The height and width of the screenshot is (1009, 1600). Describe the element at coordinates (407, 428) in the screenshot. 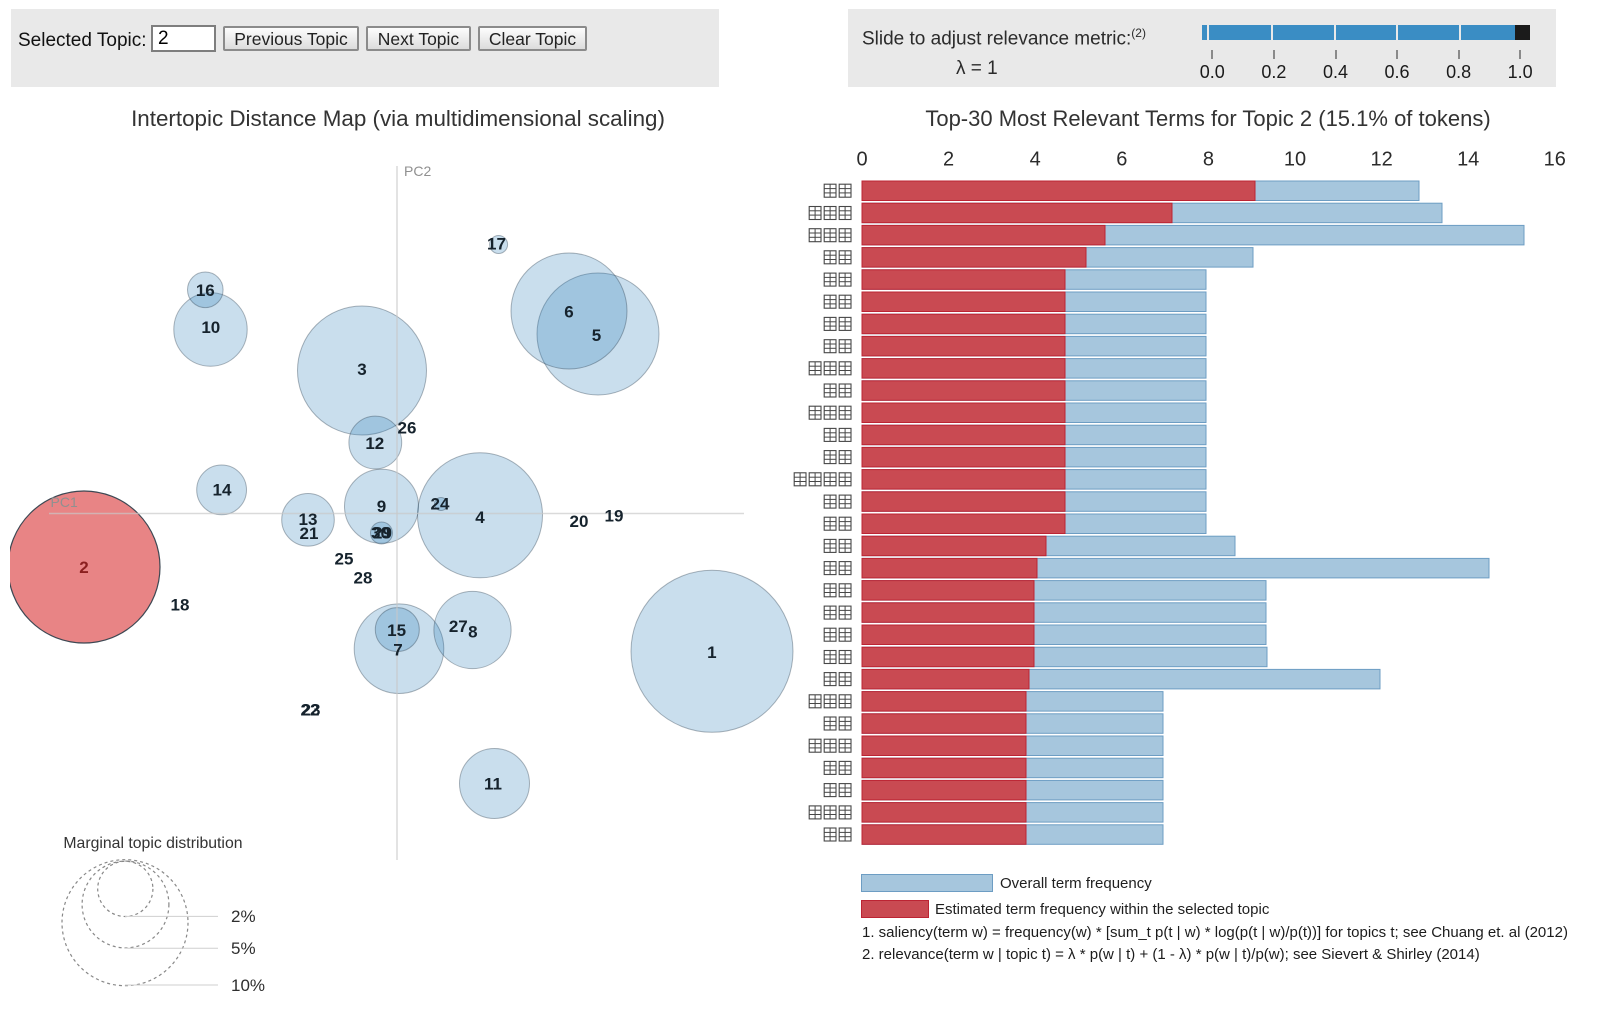

I see `svg-text: 26` at that location.